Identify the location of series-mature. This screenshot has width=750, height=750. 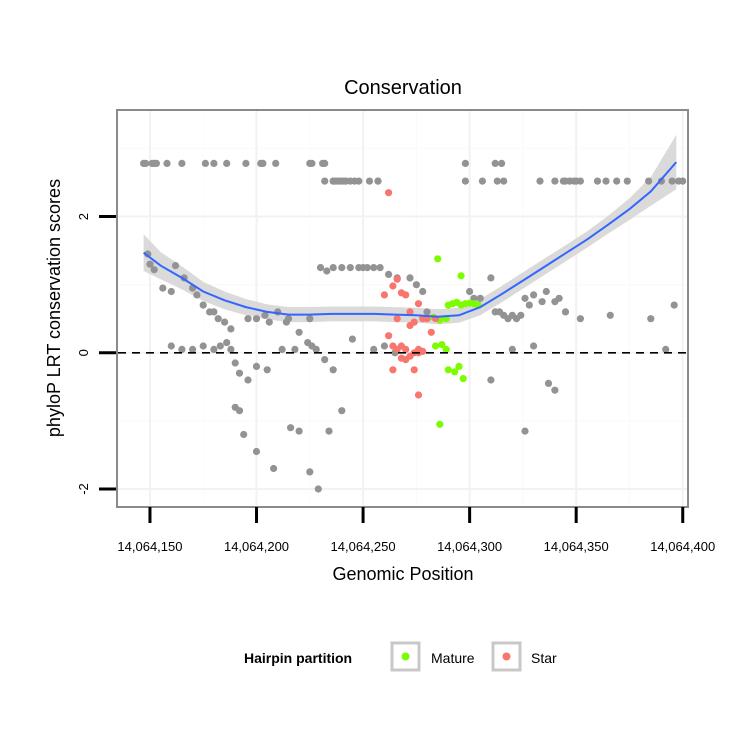
(455, 341).